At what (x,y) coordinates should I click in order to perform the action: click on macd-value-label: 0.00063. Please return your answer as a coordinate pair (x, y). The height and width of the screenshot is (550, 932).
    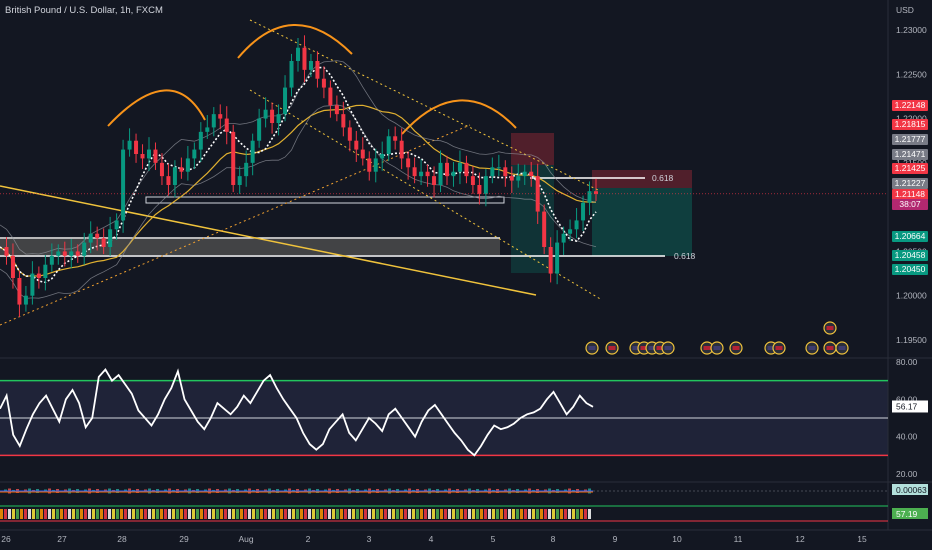
    Looking at the image, I should click on (911, 490).